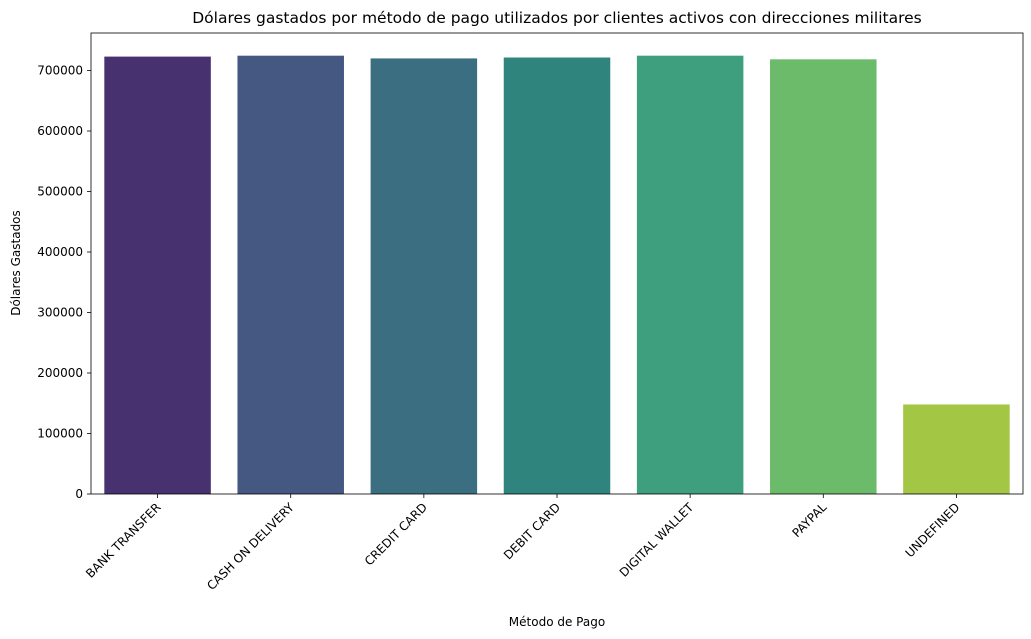 Image resolution: width=1031 pixels, height=639 pixels. I want to click on bar-digital-wallet, so click(690, 274).